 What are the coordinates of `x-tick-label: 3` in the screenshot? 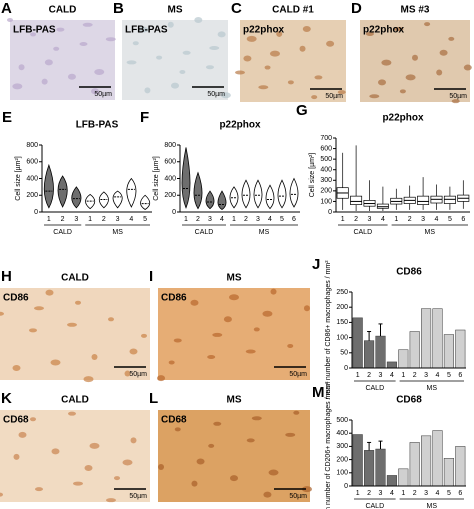 It's located at (76, 219).